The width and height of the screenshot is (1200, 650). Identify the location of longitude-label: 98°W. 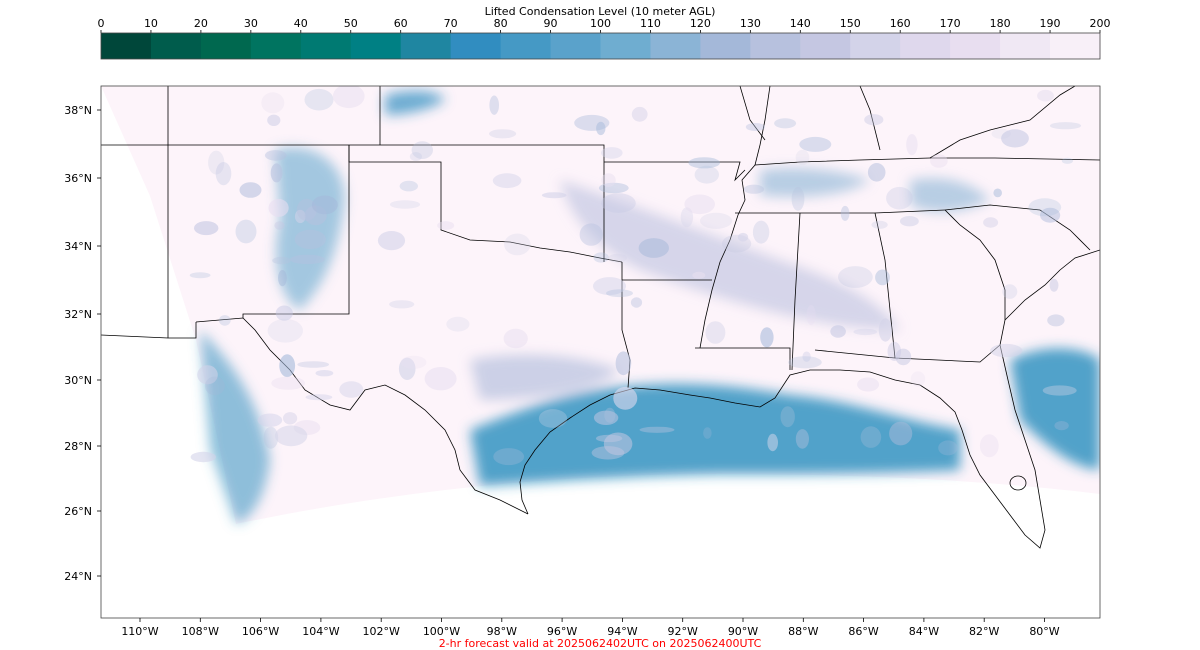
(502, 631).